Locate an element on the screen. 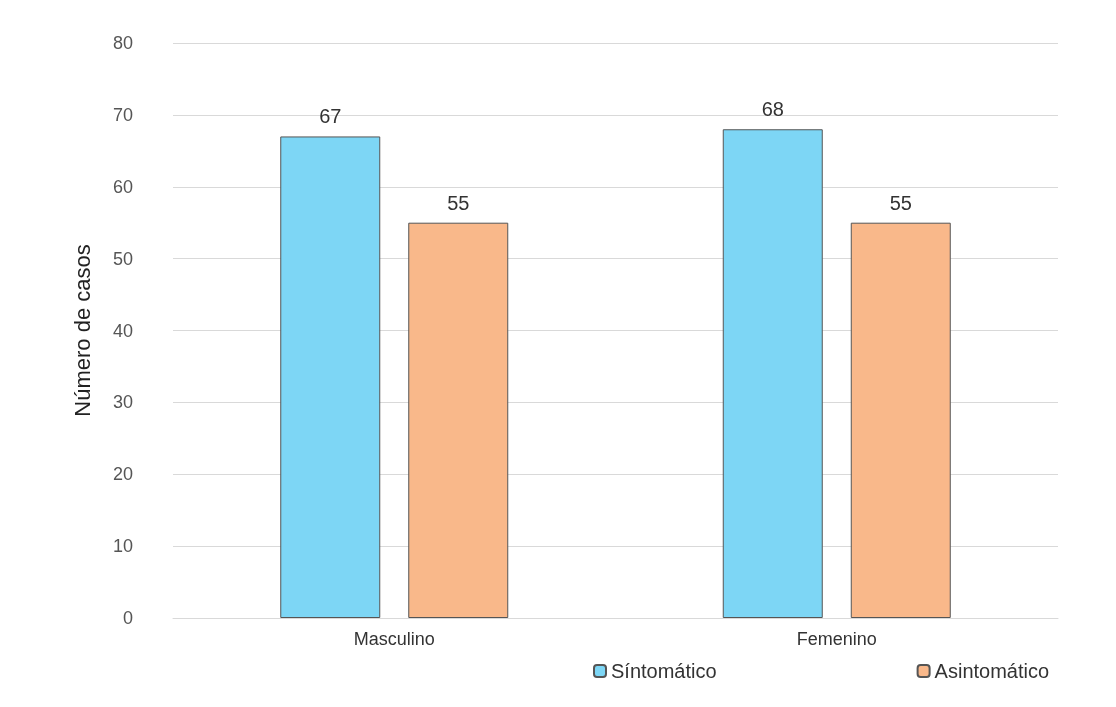 Image resolution: width=1116 pixels, height=707 pixels. y-axis-title: Número de casos is located at coordinates (82, 330).